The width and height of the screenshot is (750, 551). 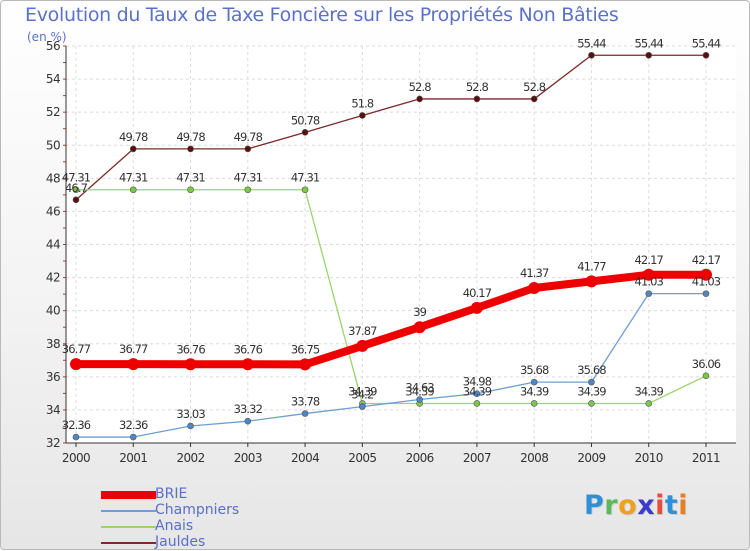 What do you see at coordinates (706, 364) in the screenshot?
I see `data-label-anais: 36.06` at bounding box center [706, 364].